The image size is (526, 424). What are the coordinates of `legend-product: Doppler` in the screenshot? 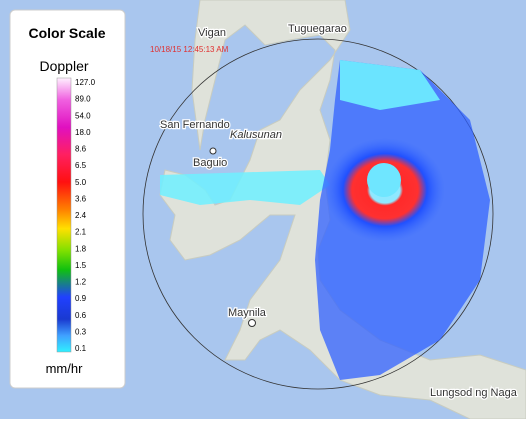 It's located at (63, 66).